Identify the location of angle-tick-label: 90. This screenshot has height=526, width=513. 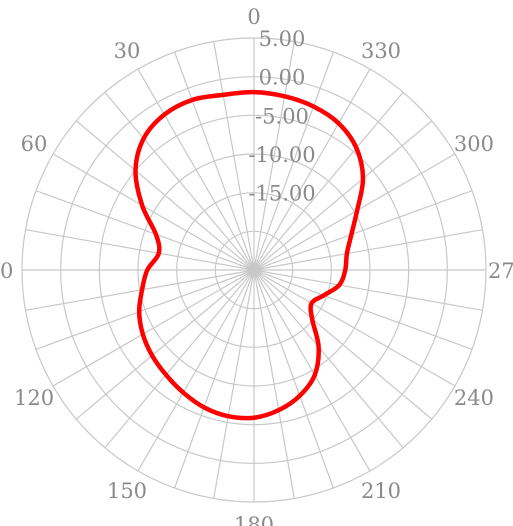
(6, 271).